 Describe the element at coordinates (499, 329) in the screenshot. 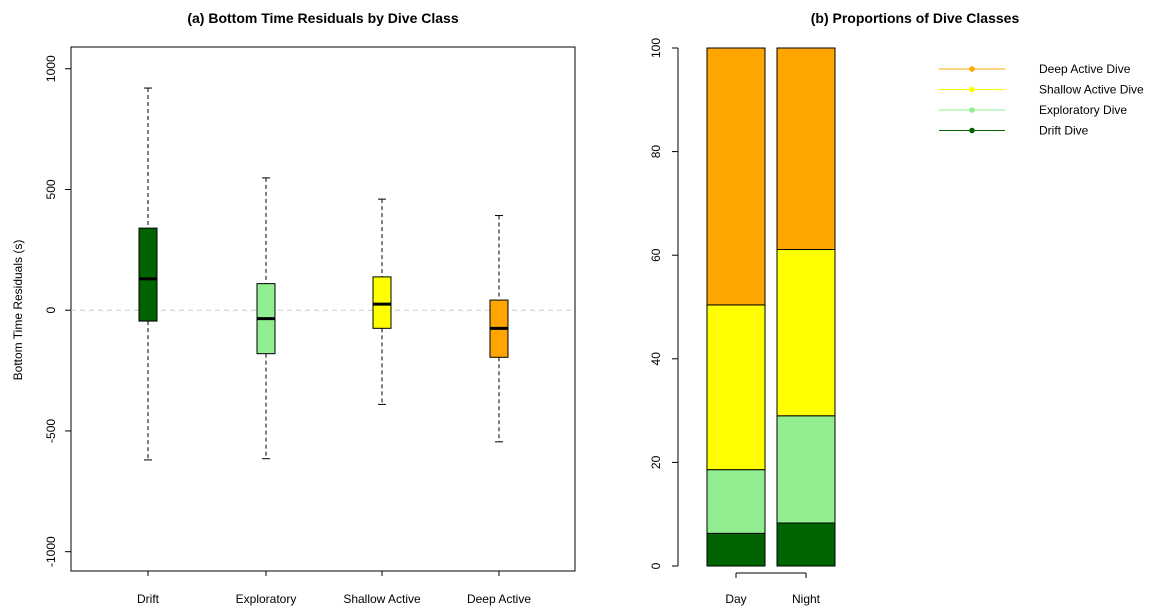

I see `box-deep-active` at that location.